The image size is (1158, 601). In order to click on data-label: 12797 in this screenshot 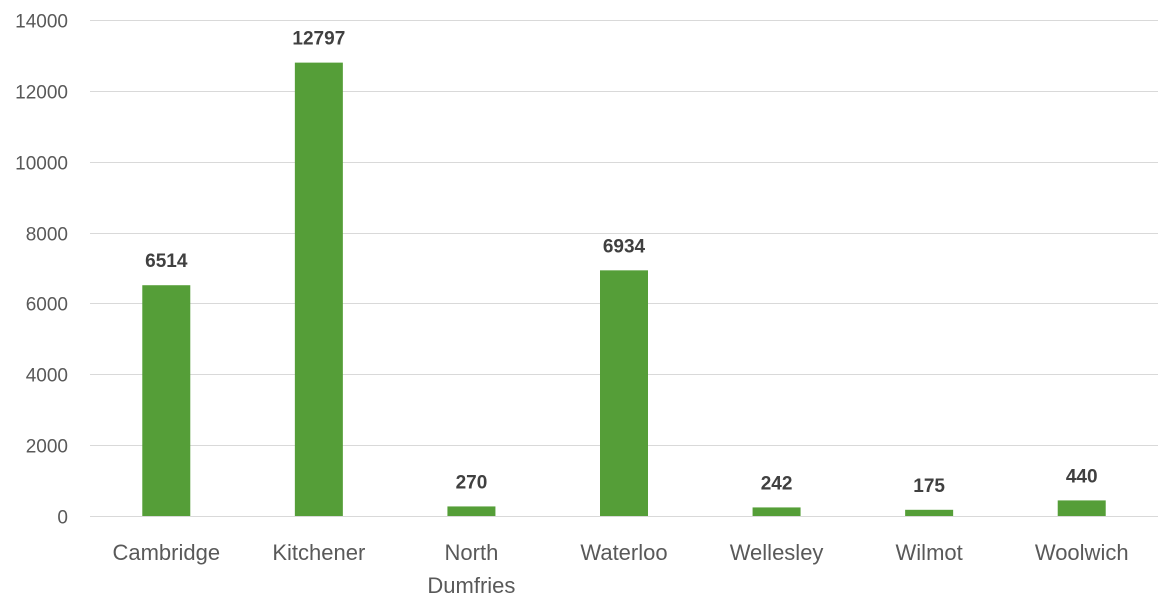, I will do `click(318, 39)`.